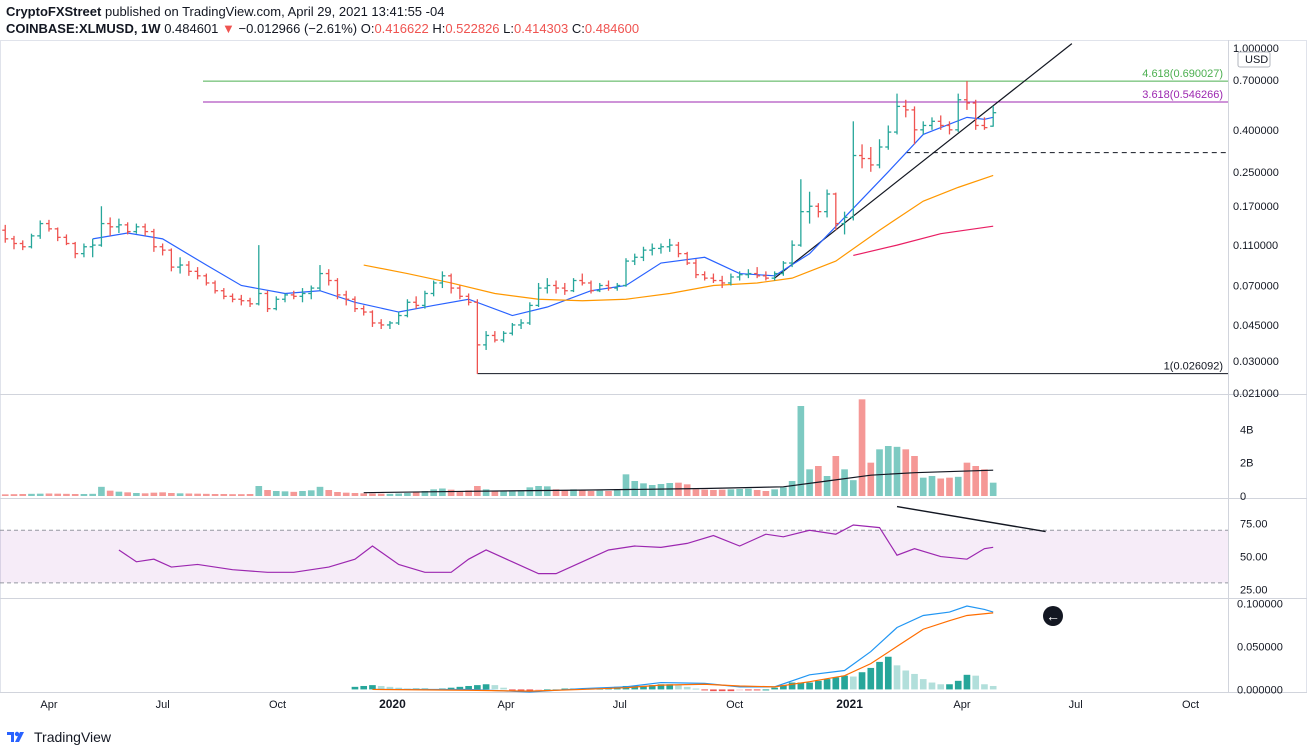 The height and width of the screenshot is (755, 1307). Describe the element at coordinates (73, 737) in the screenshot. I see `brand-name: TradingView` at that location.